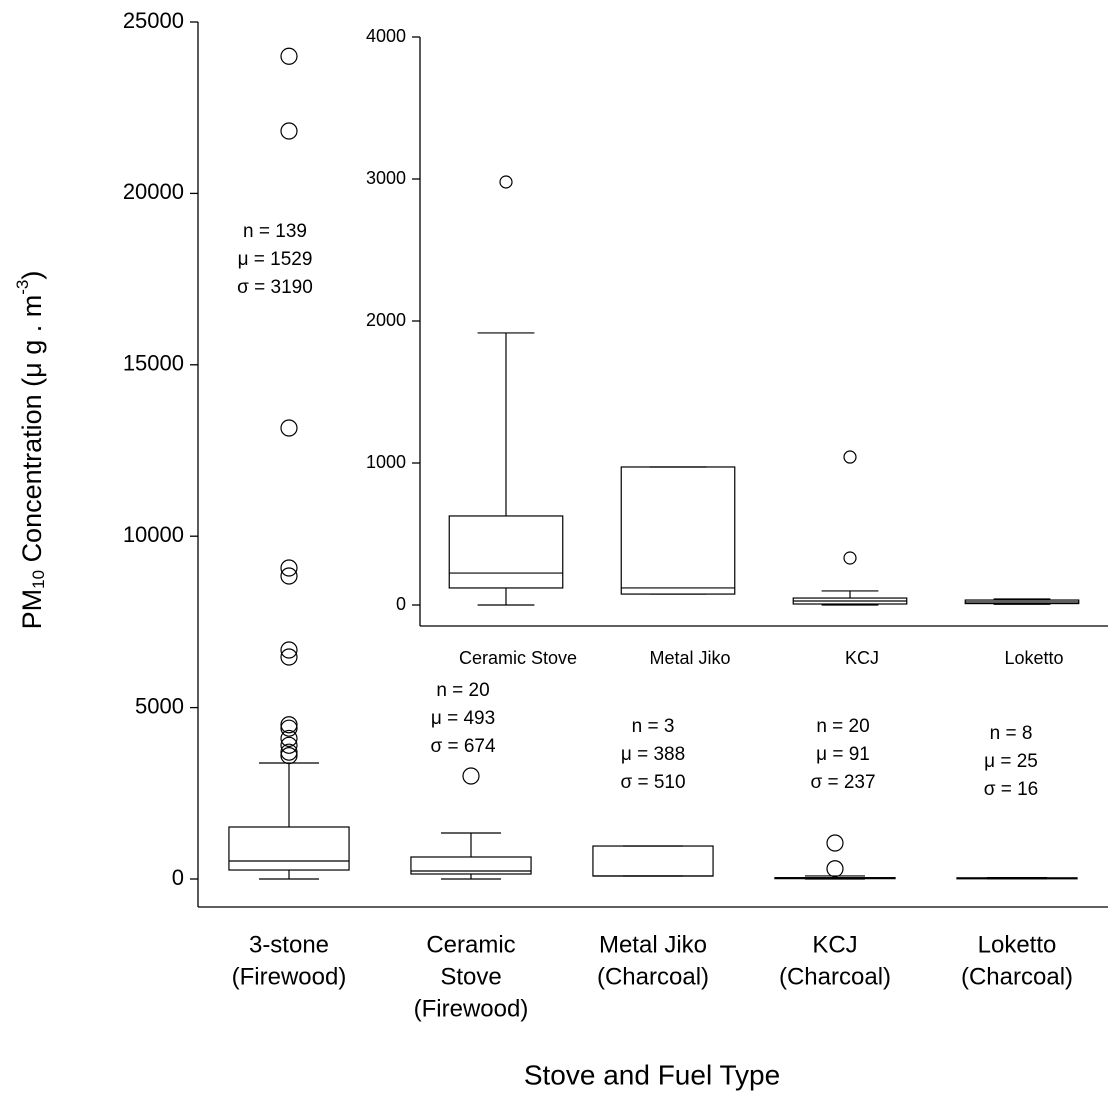 The image size is (1108, 1095). I want to click on y-axis-title-part: PM, so click(32, 609).